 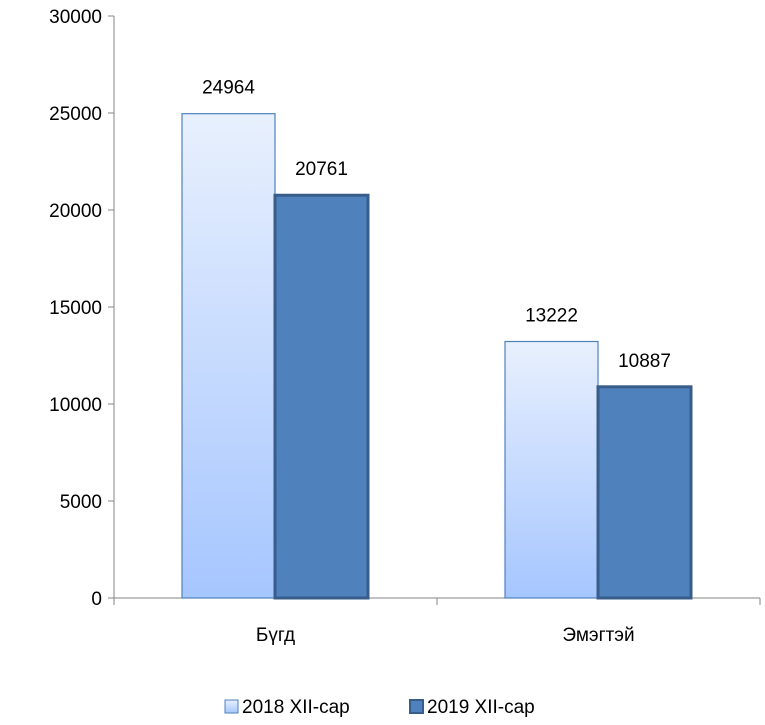 What do you see at coordinates (437, 621) in the screenshot?
I see `x-axis: Бүгд Эмэгтэй` at bounding box center [437, 621].